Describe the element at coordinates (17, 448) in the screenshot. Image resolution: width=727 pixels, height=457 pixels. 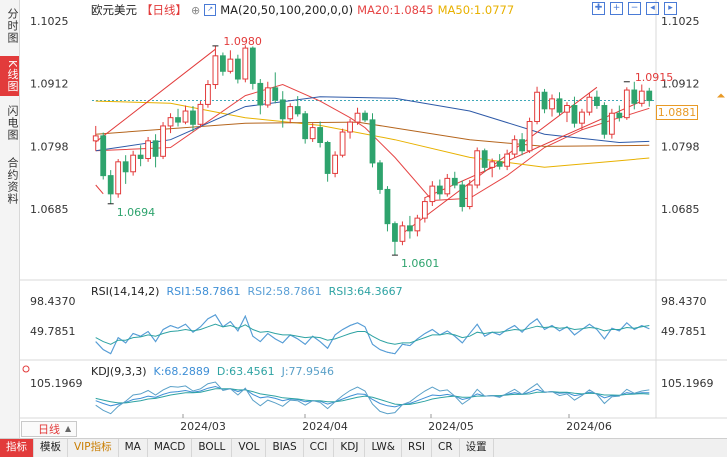
I see `indicator-tab-0: 指标` at that location.